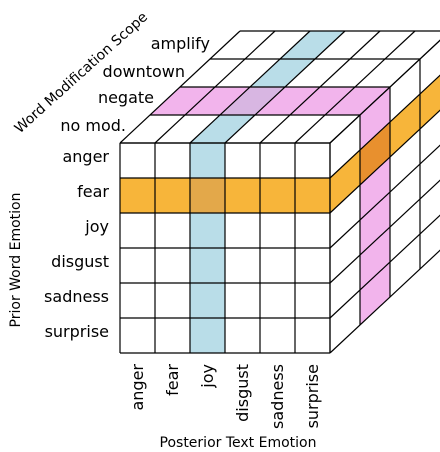 This screenshot has width=440, height=452. What do you see at coordinates (80, 261) in the screenshot?
I see `y-tick-label: disgust` at bounding box center [80, 261].